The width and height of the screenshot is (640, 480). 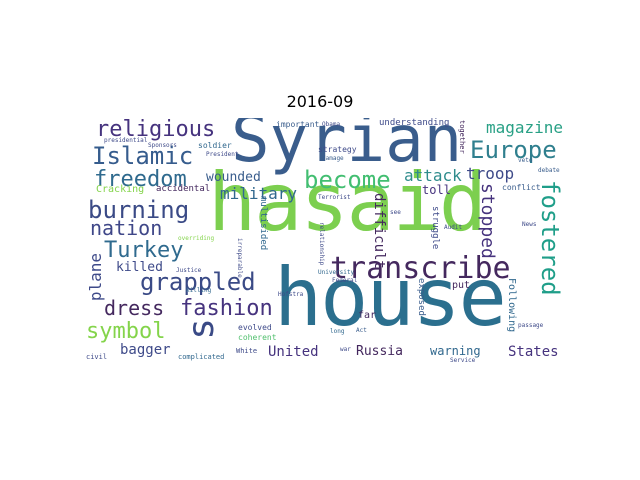 What do you see at coordinates (162, 145) in the screenshot?
I see `word-sponsors: Sponsors` at bounding box center [162, 145].